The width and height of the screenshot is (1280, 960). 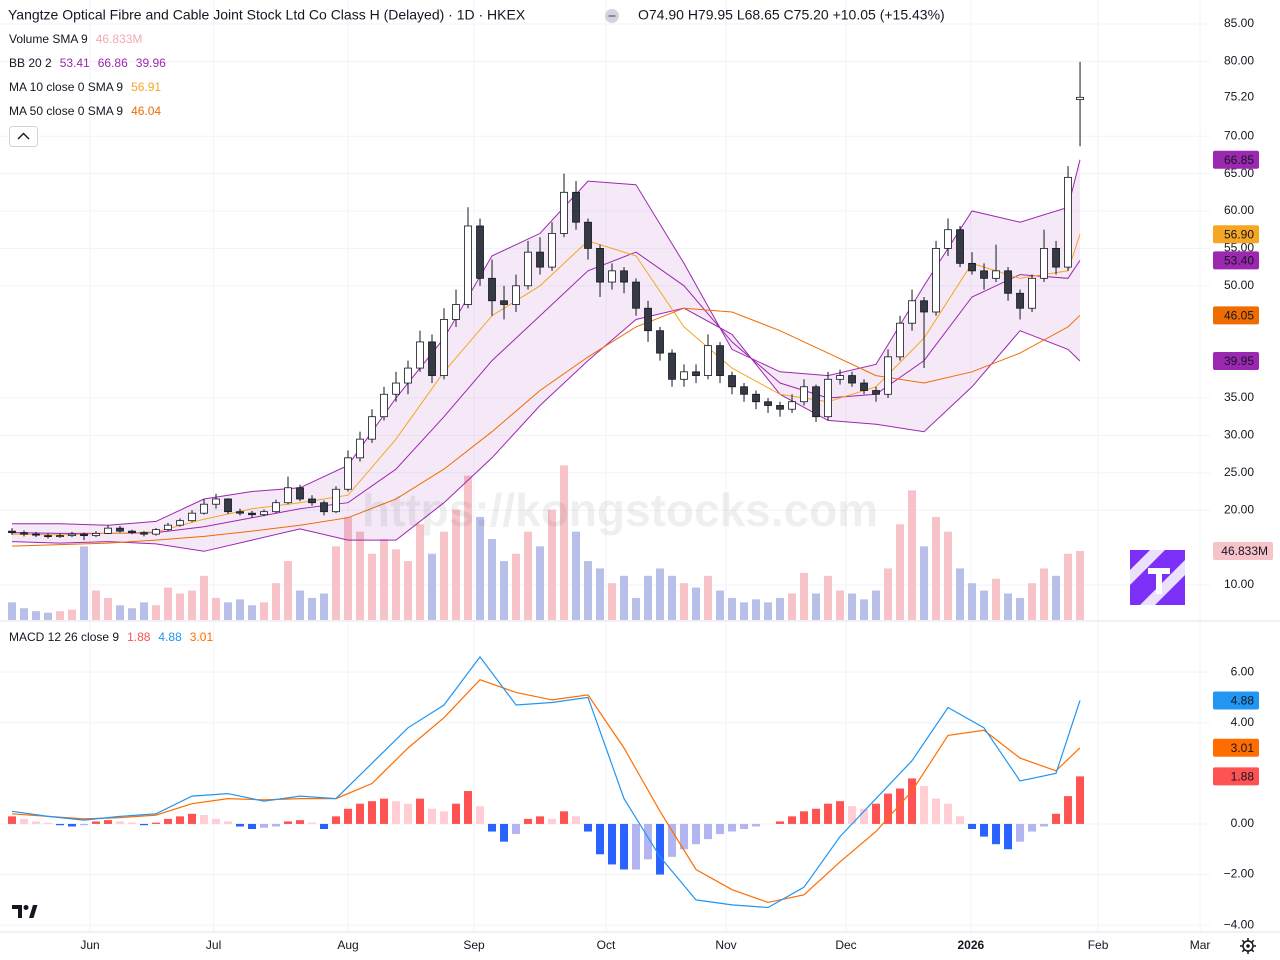 What do you see at coordinates (612, 16) in the screenshot?
I see `status-icon` at bounding box center [612, 16].